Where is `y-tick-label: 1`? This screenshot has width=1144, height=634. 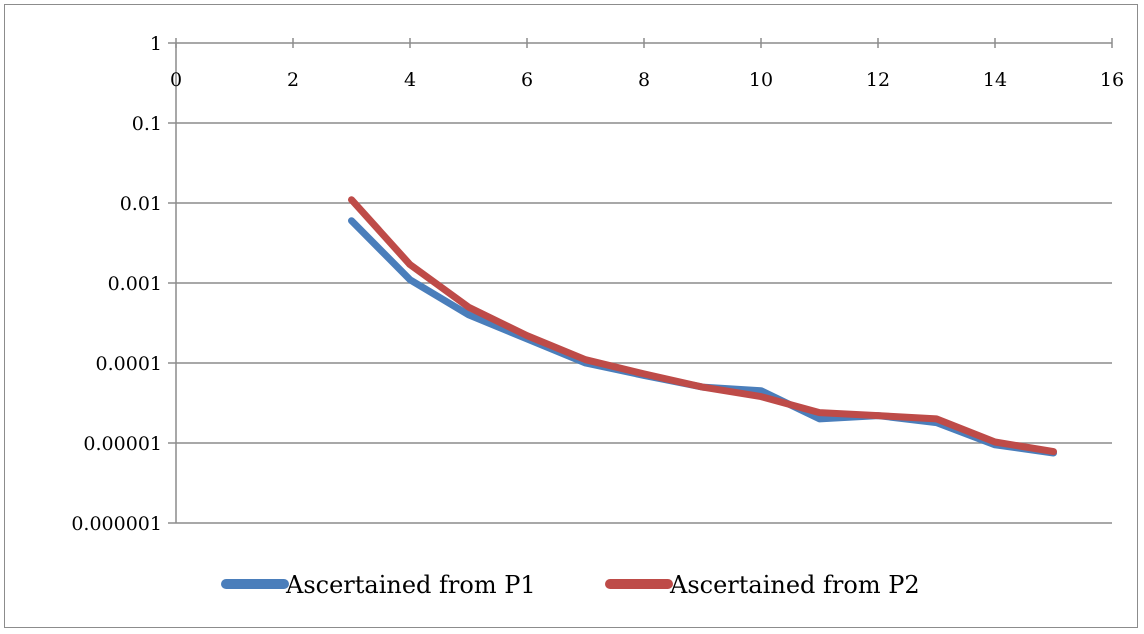 y-tick-label: 1 is located at coordinates (156, 44).